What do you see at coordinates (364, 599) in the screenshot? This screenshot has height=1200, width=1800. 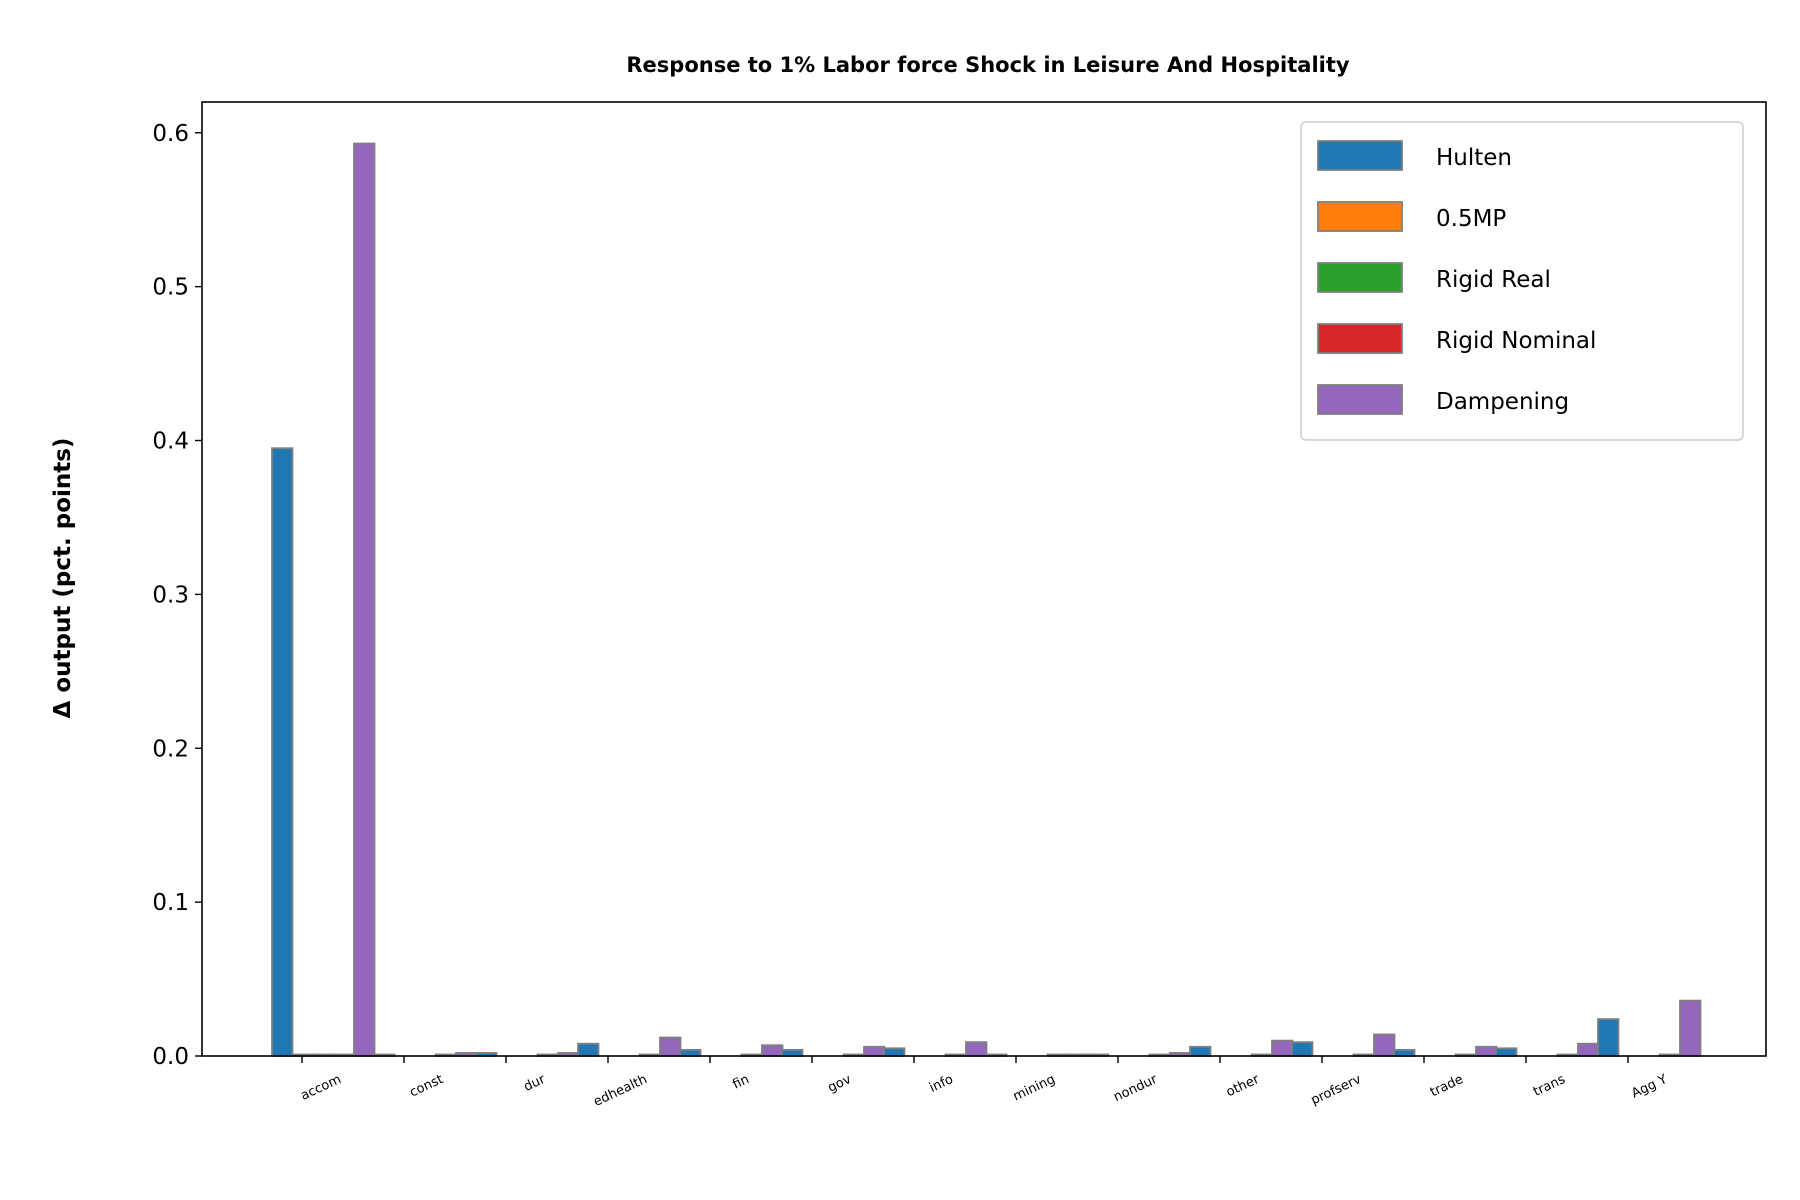 I see `bar-dampening-accom` at bounding box center [364, 599].